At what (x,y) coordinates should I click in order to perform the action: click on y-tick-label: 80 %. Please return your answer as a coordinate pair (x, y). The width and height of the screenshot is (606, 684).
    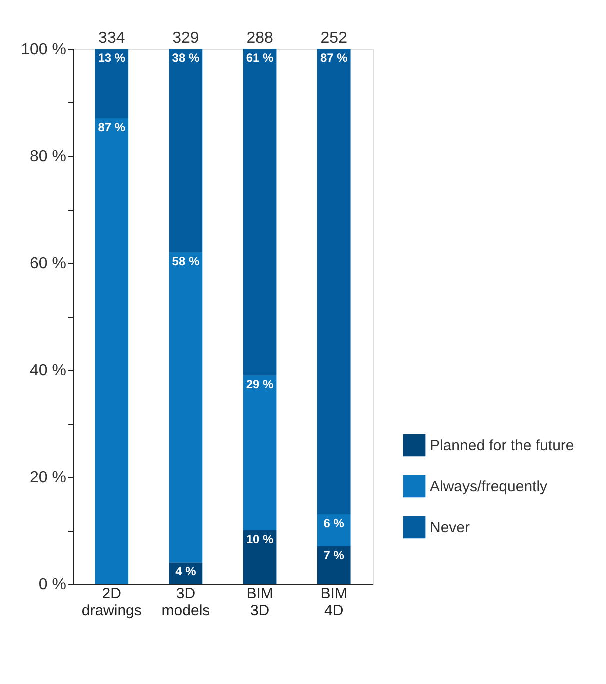
    Looking at the image, I should click on (48, 157).